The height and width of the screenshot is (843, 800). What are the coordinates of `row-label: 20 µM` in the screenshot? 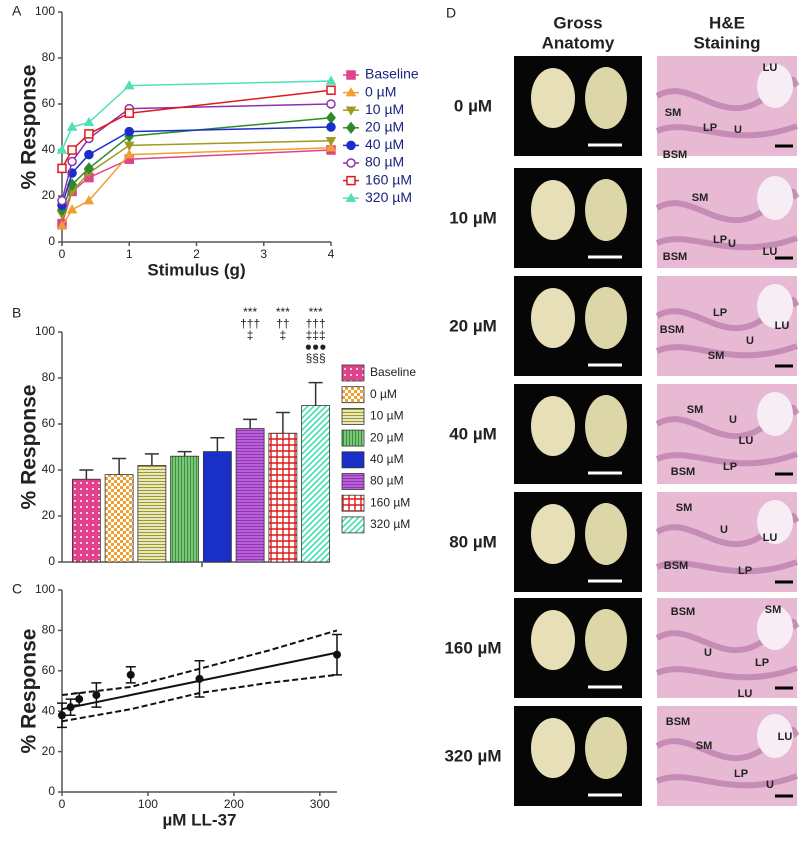 It's located at (473, 325).